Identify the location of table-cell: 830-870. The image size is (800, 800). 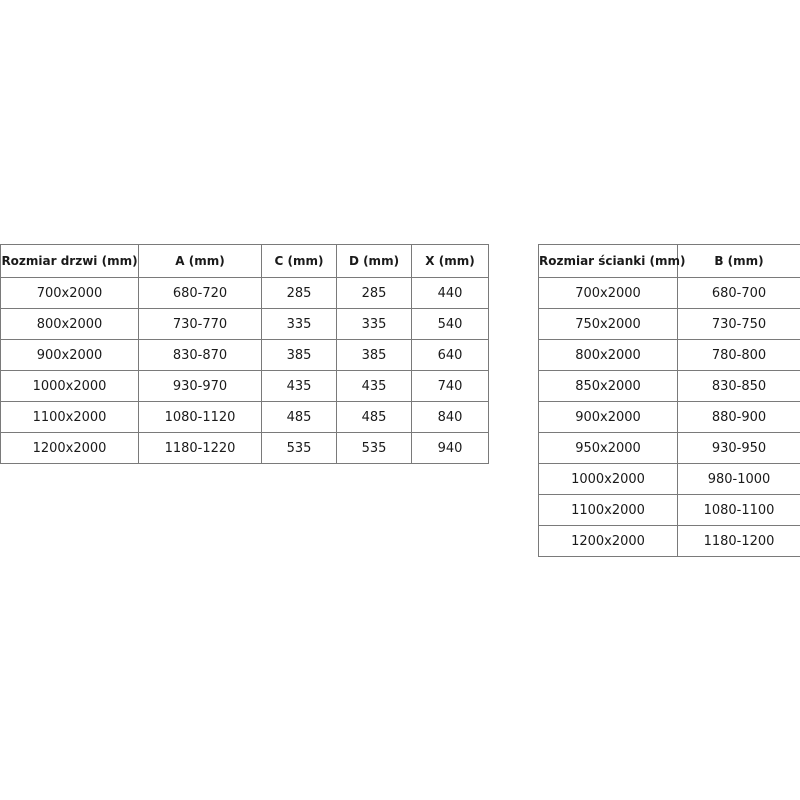
(200, 355).